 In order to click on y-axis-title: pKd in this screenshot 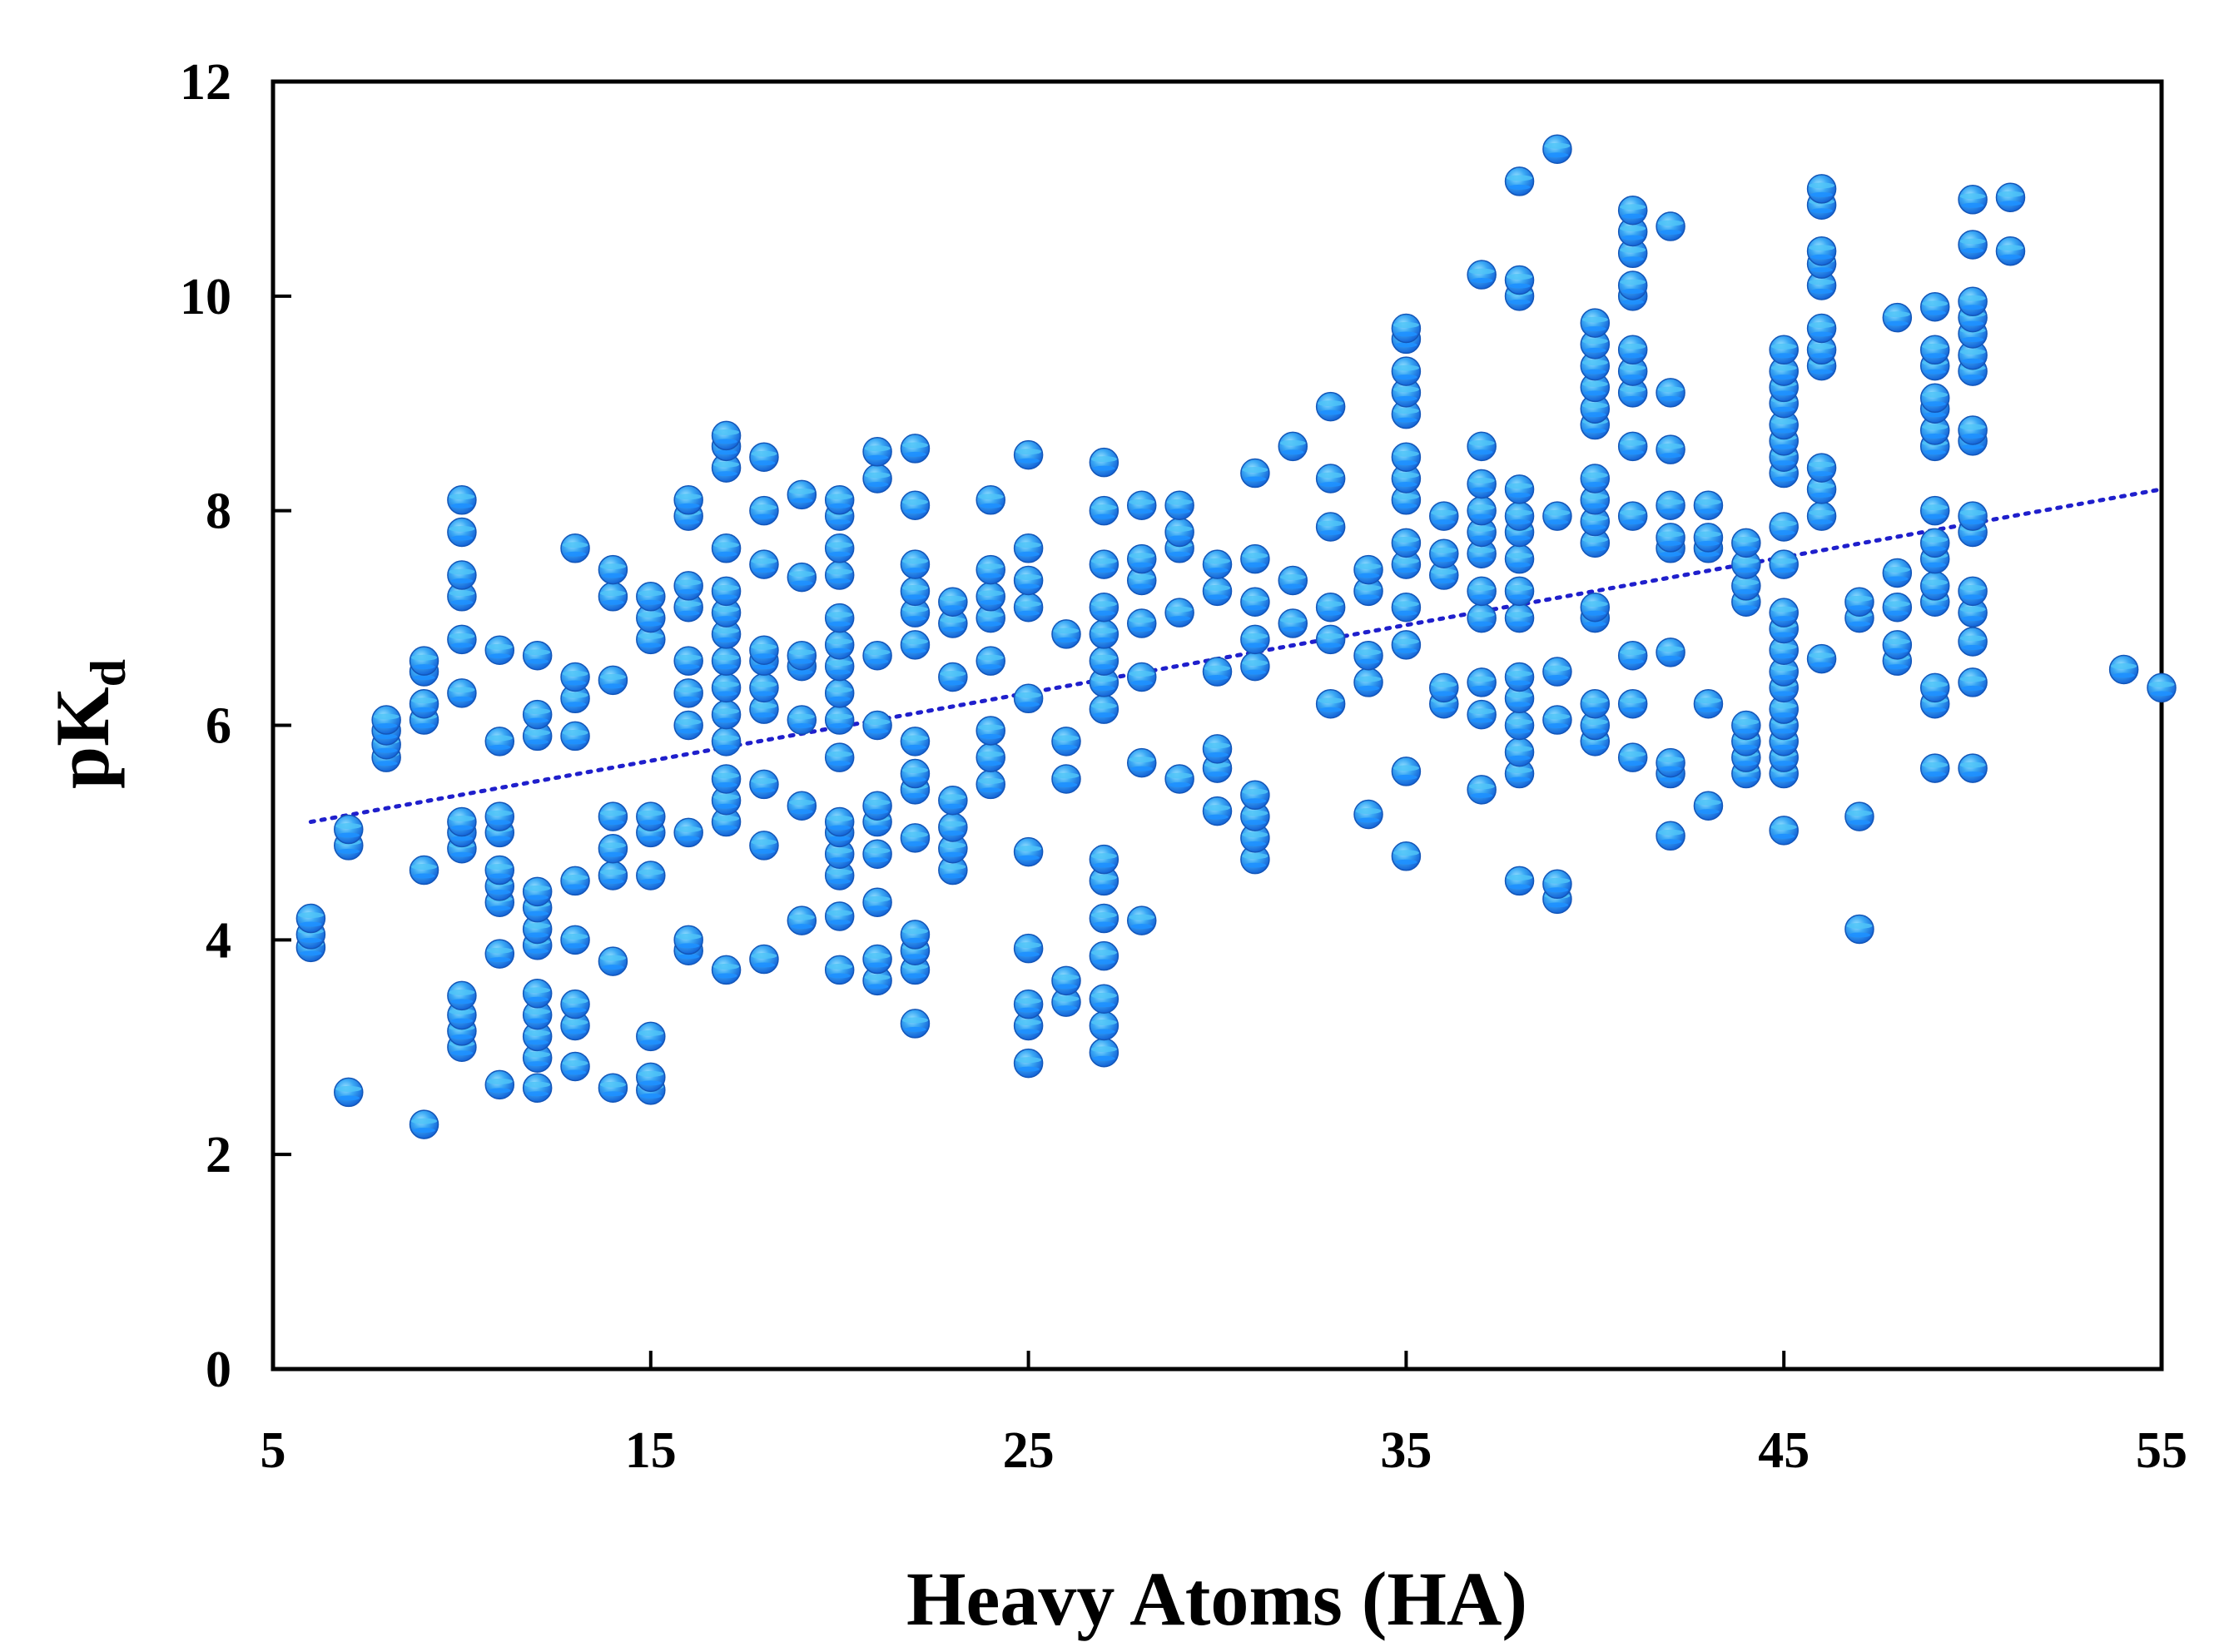, I will do `click(88, 724)`.